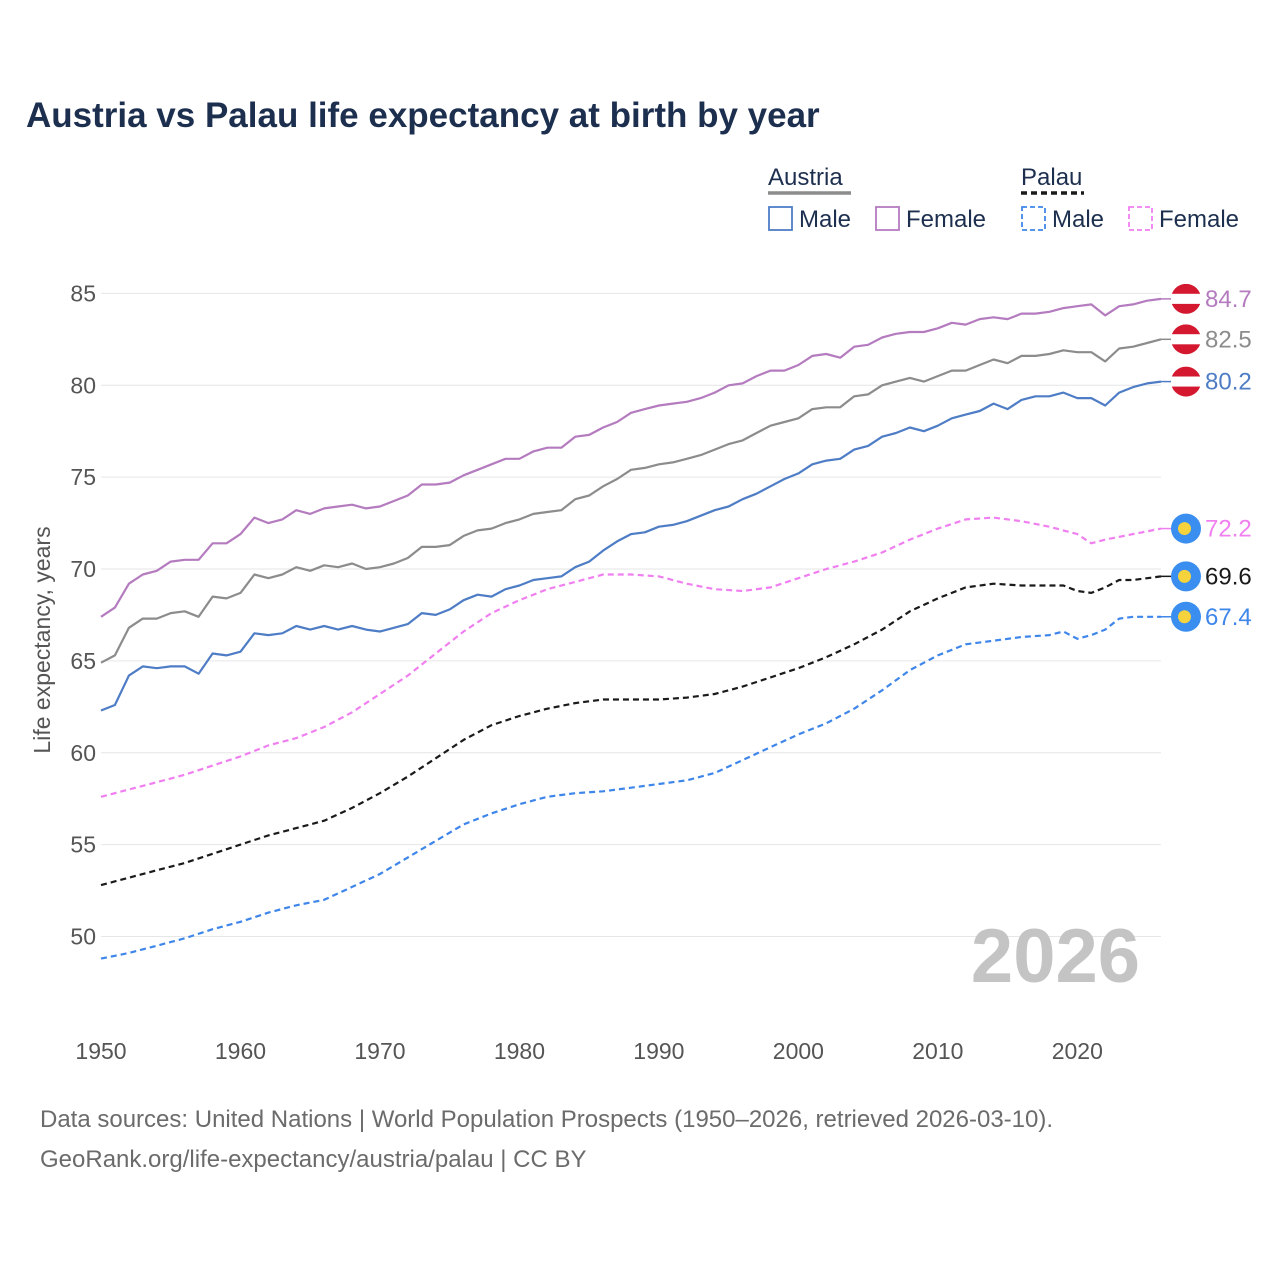 The image size is (1280, 1280). What do you see at coordinates (805, 177) in the screenshot?
I see `legend-group-austria: Austria` at bounding box center [805, 177].